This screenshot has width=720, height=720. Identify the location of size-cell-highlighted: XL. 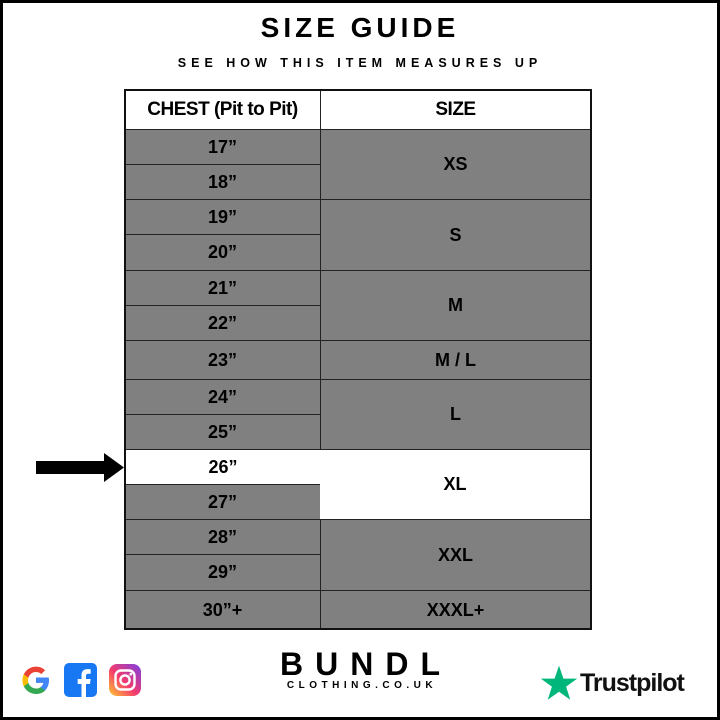
(455, 484).